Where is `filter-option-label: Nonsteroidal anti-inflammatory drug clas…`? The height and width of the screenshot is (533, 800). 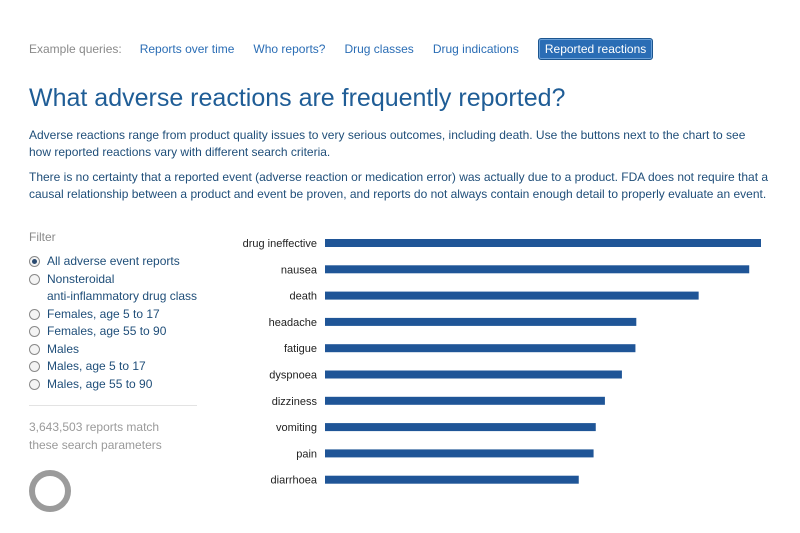 filter-option-label: Nonsteroidal anti-inflammatory drug clas… is located at coordinates (122, 288).